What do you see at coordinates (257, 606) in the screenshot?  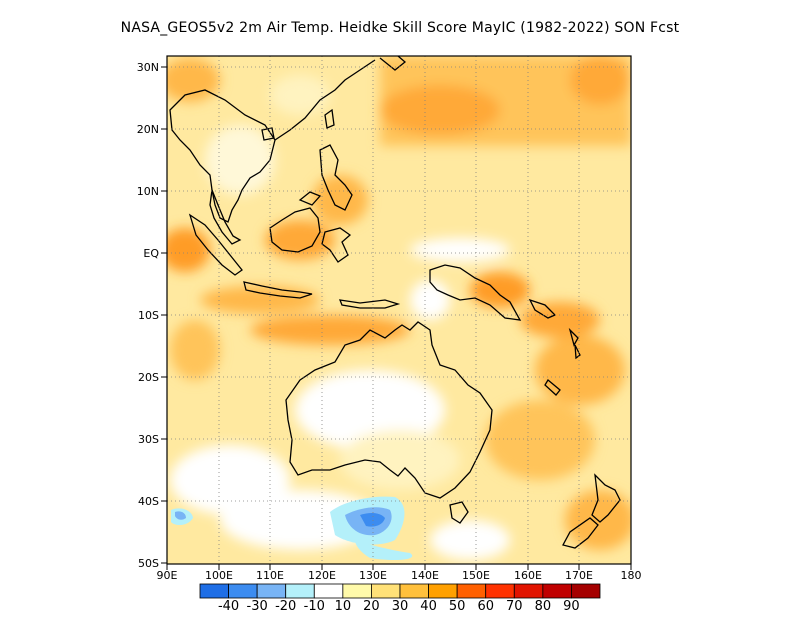 I see `colorbar-label: -30` at bounding box center [257, 606].